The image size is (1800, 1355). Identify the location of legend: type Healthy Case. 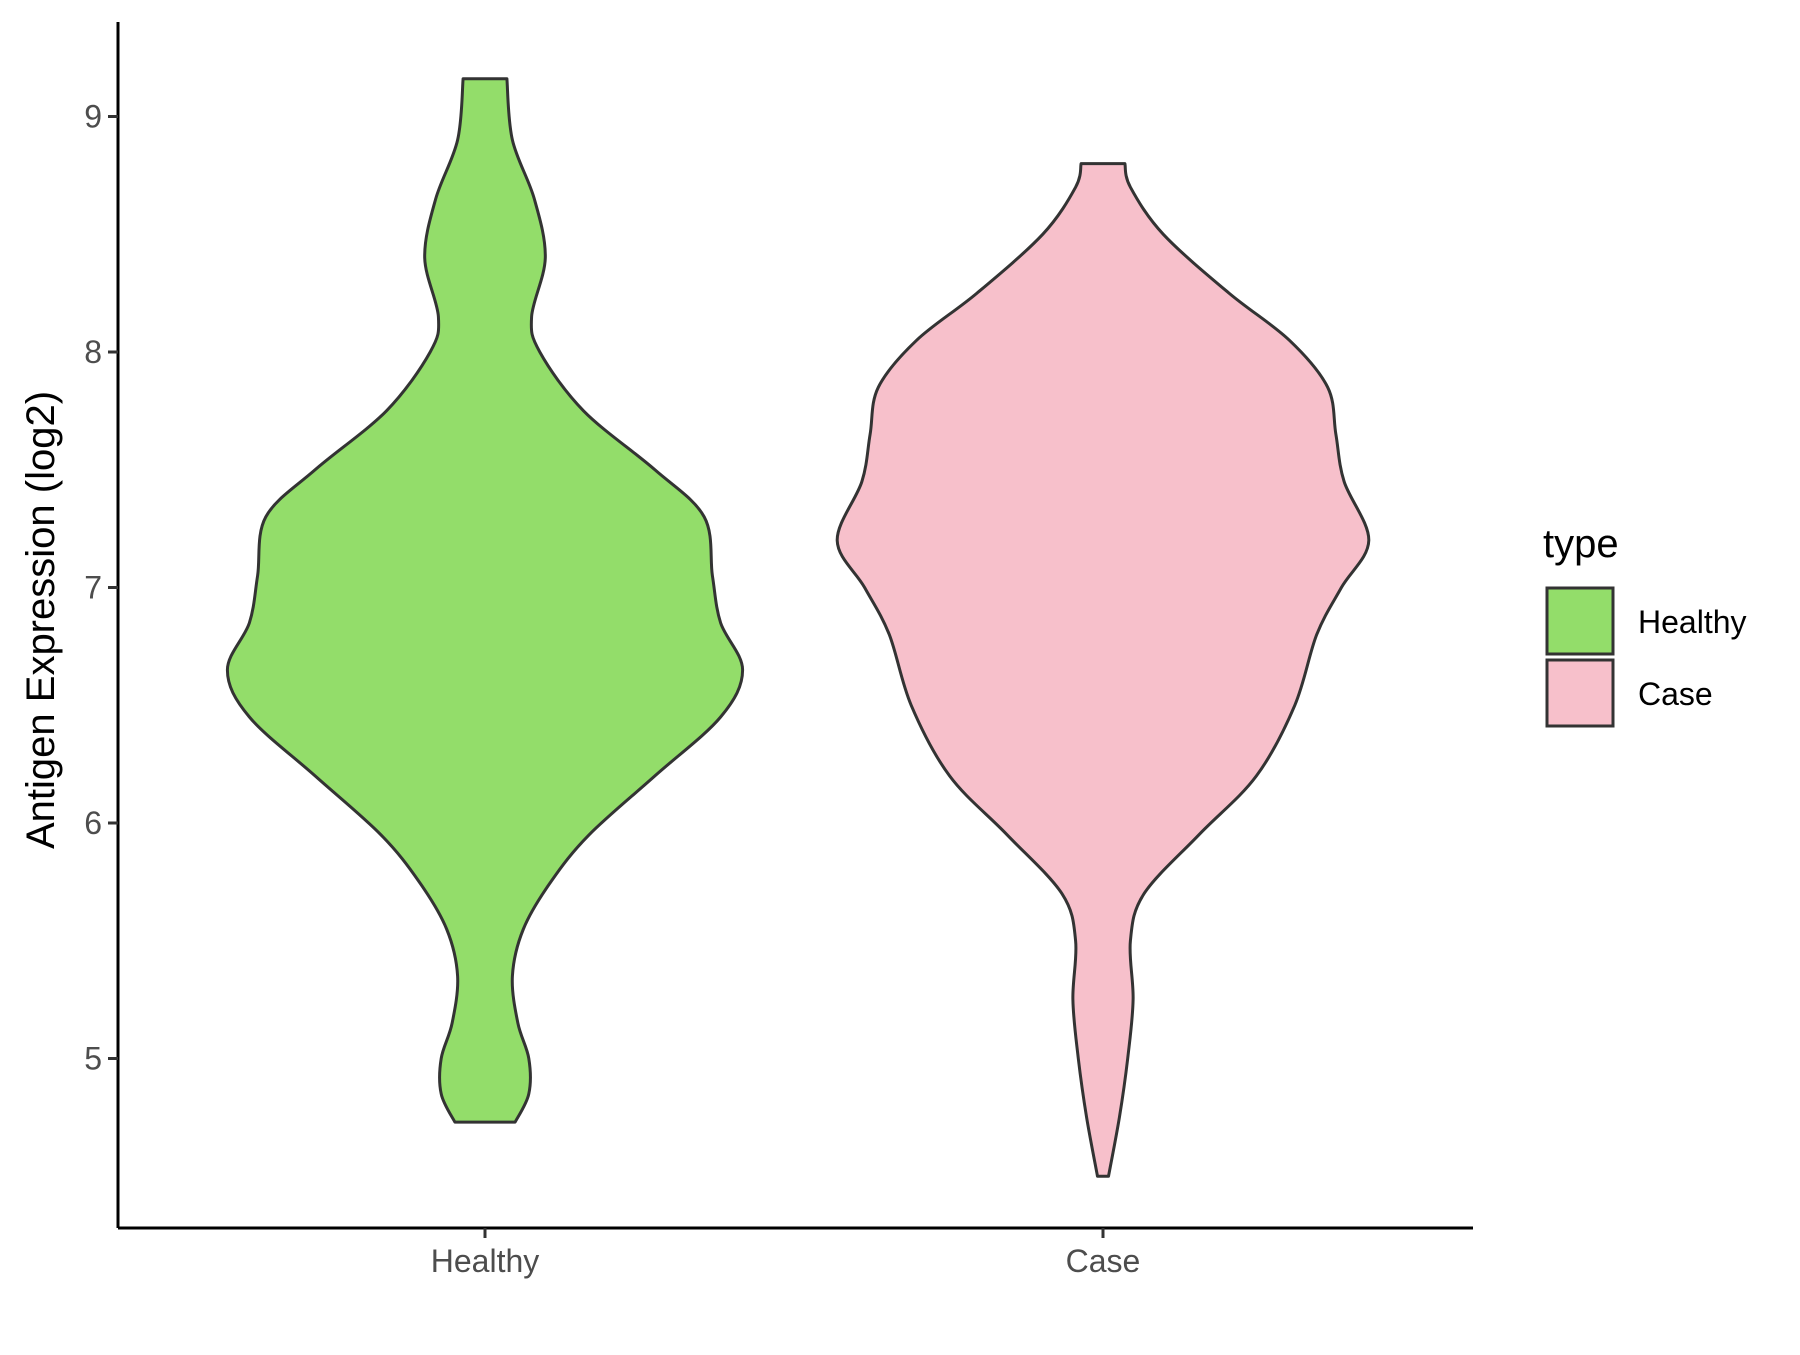
(1645, 625).